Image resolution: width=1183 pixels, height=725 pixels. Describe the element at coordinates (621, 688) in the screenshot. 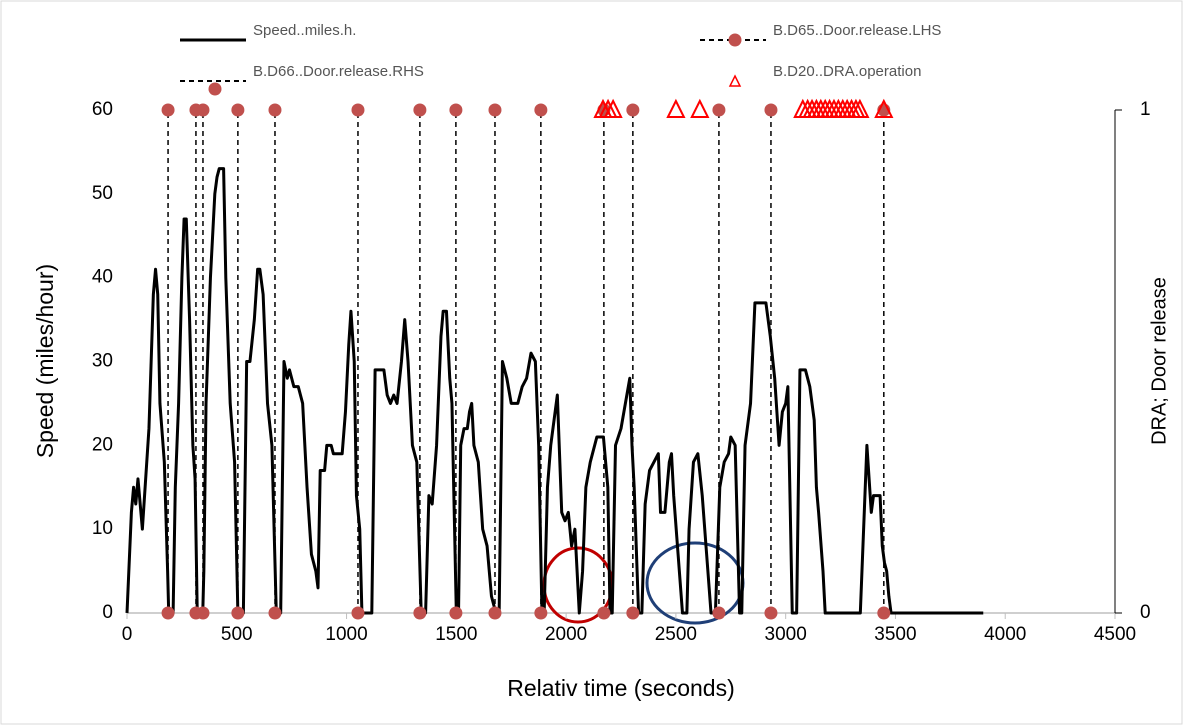

I see `x-axis-label: Relativ time (seconds)` at that location.